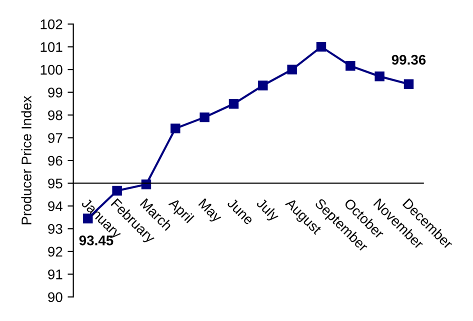 The width and height of the screenshot is (473, 321). Describe the element at coordinates (55, 297) in the screenshot. I see `y-tick-label: 90` at that location.